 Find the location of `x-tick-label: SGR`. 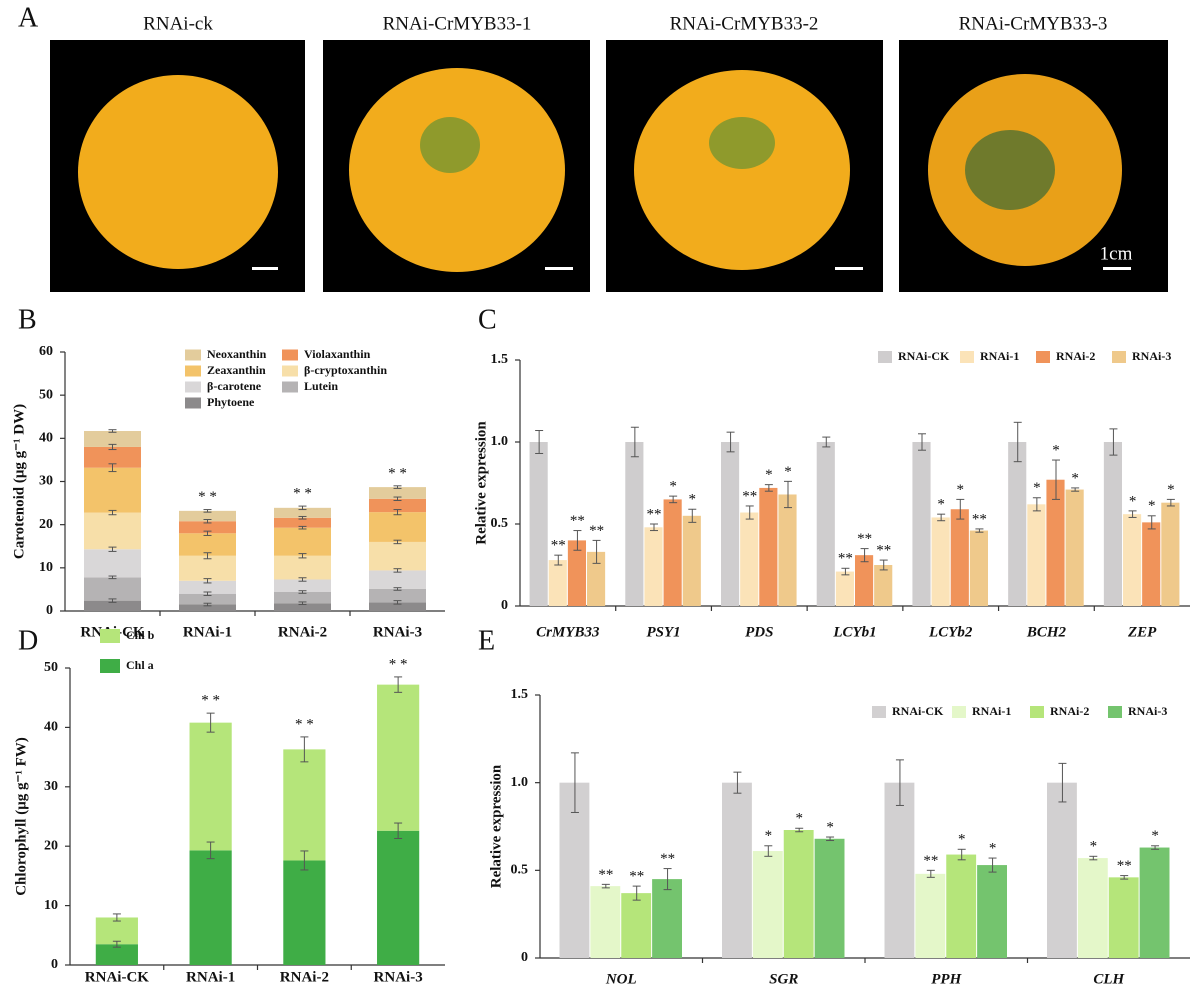

x-tick-label: SGR is located at coordinates (783, 979).